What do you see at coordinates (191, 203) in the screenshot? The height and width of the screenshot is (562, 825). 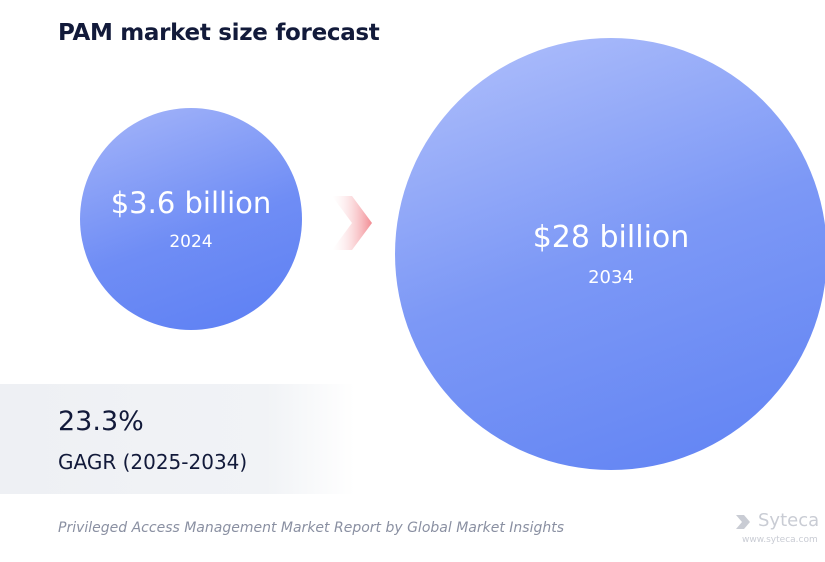 I see `bubble-value-2024: $3.6 billion` at bounding box center [191, 203].